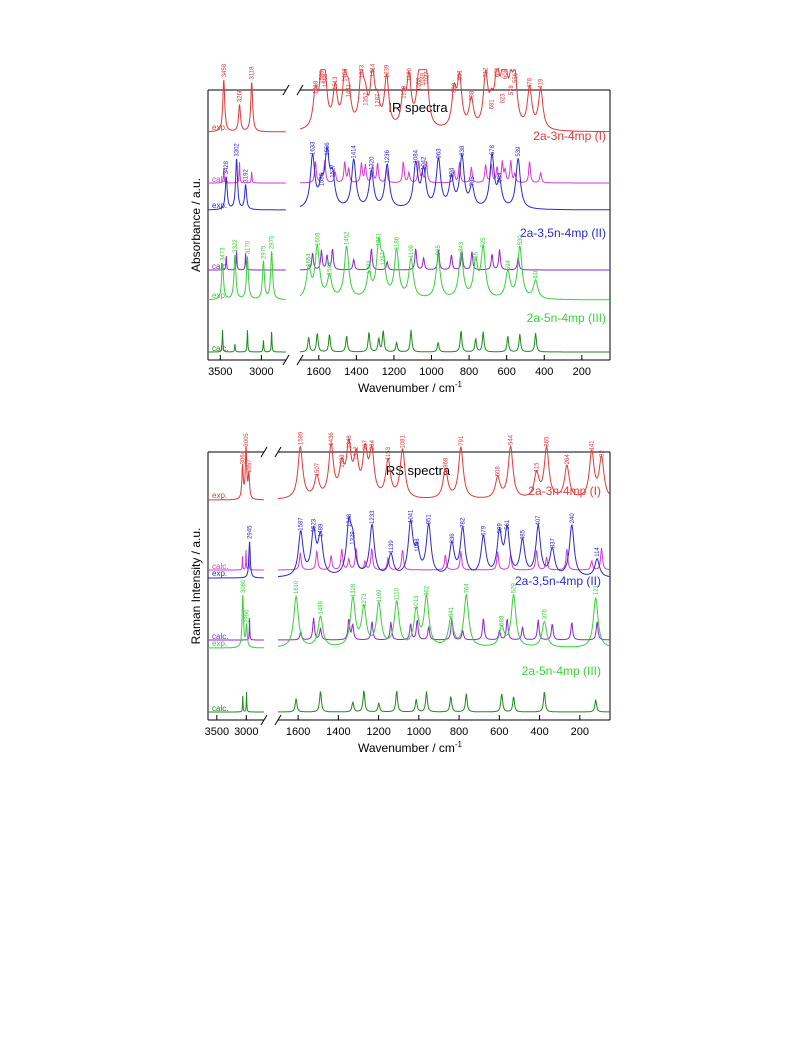 This screenshot has width=793, height=1057. What do you see at coordinates (247, 440) in the screenshot?
I see `peak-label: 3005` at bounding box center [247, 440].